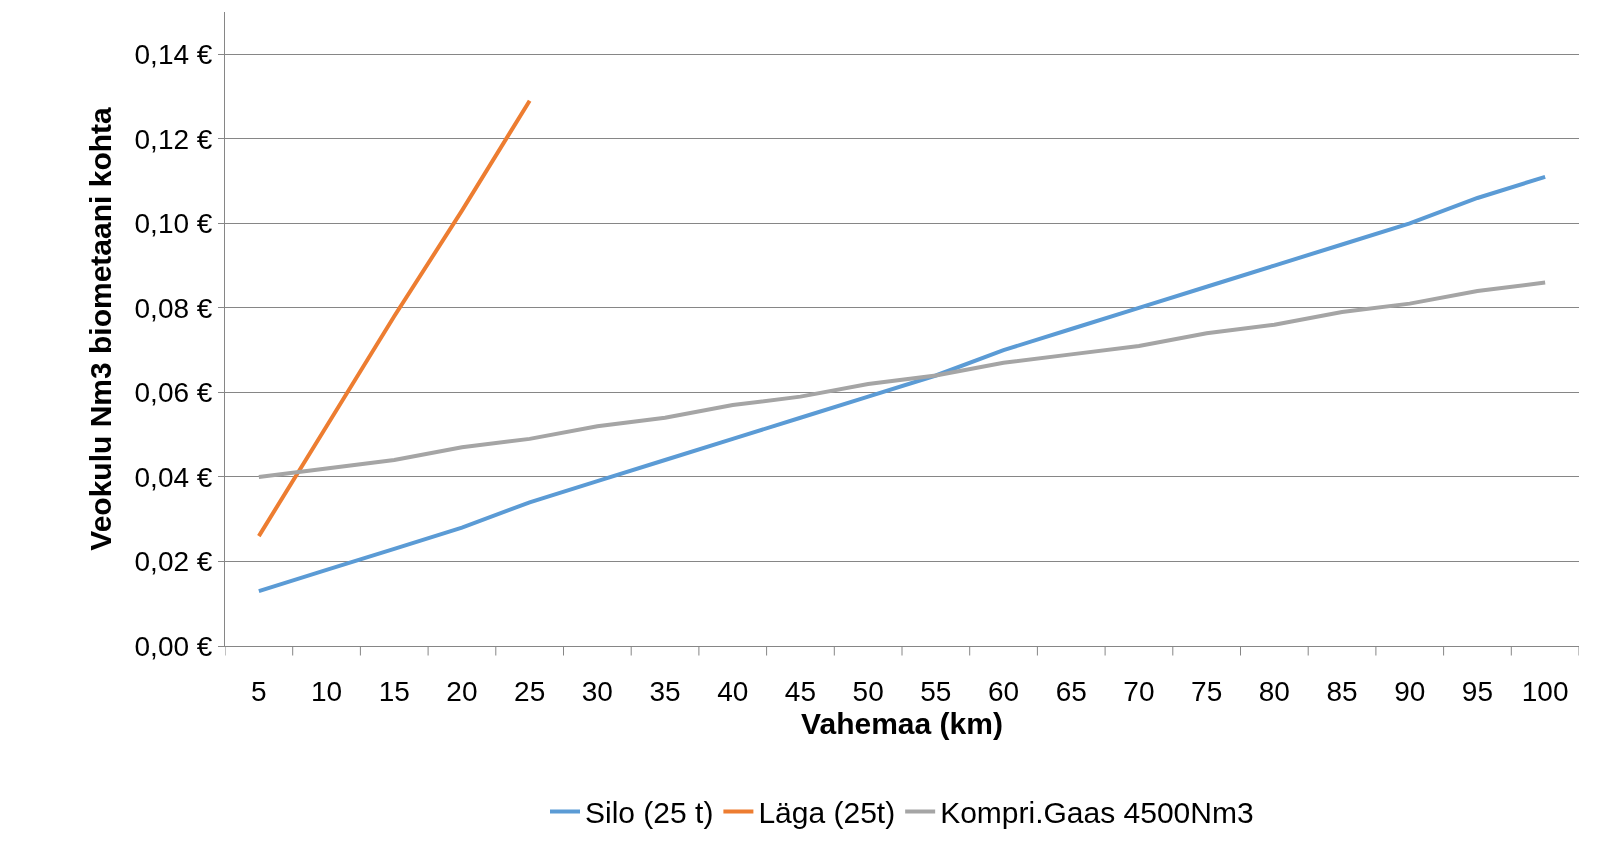  What do you see at coordinates (597, 691) in the screenshot?
I see `x-tick-label: 30` at bounding box center [597, 691].